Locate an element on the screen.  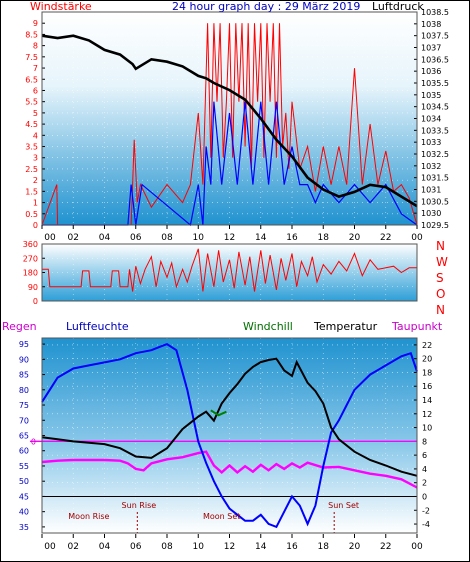
chart1-left-tick-5: 2.5 is located at coordinates (31, 169).